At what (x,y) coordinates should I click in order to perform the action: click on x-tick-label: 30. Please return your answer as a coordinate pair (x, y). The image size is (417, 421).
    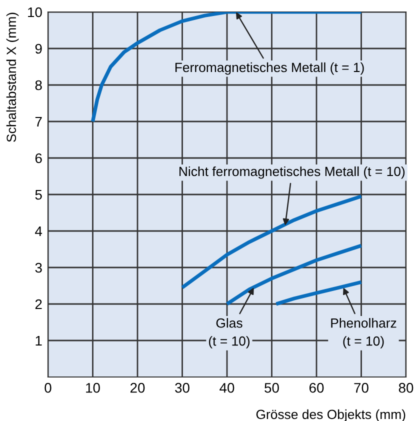
    Looking at the image, I should click on (182, 387).